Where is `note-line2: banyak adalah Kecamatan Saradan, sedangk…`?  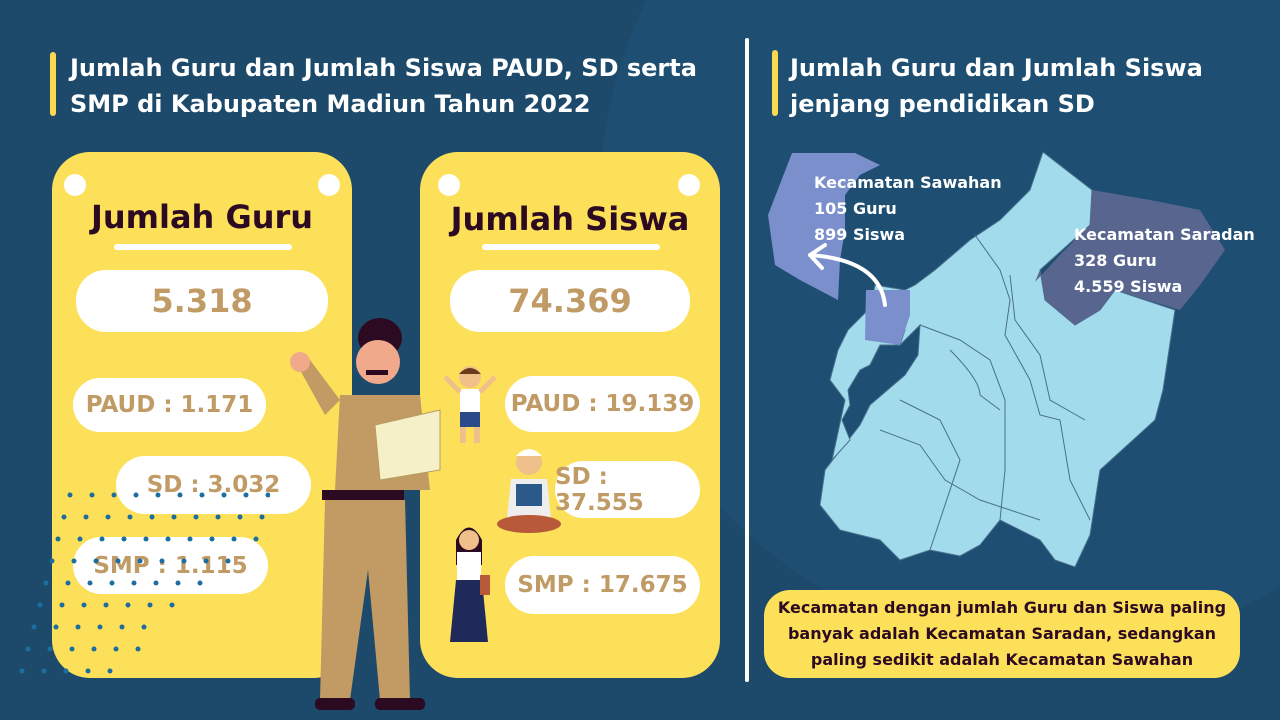 note-line2: banyak adalah Kecamatan Saradan, sedangk… is located at coordinates (1002, 633).